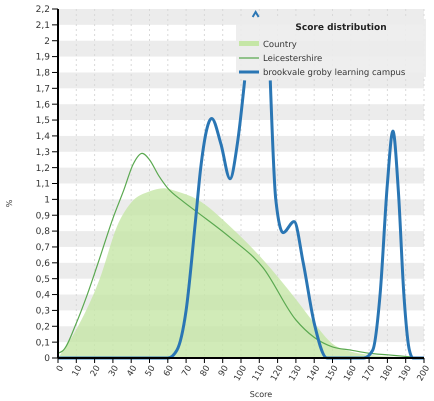 This screenshot has height=401, width=434. I want to click on y-tick-label: 1,1, so click(43, 185).